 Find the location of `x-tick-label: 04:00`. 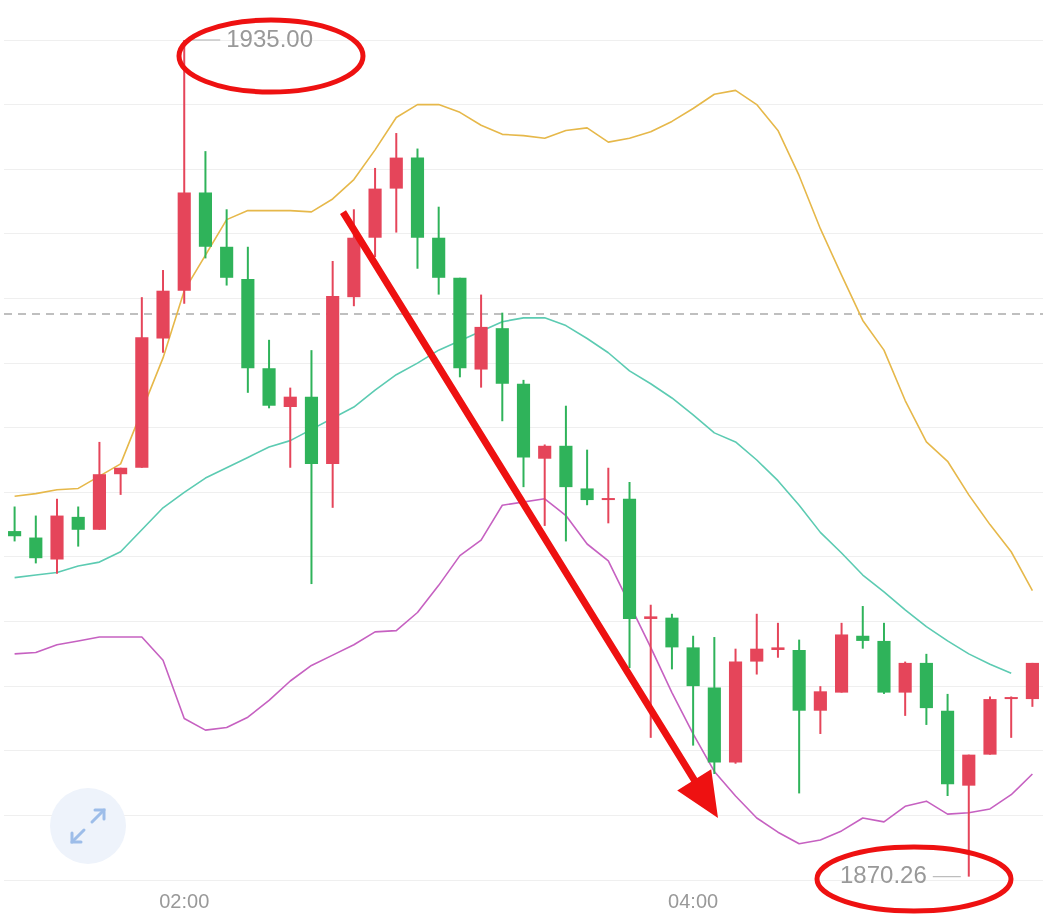

x-tick-label: 04:00 is located at coordinates (693, 900).